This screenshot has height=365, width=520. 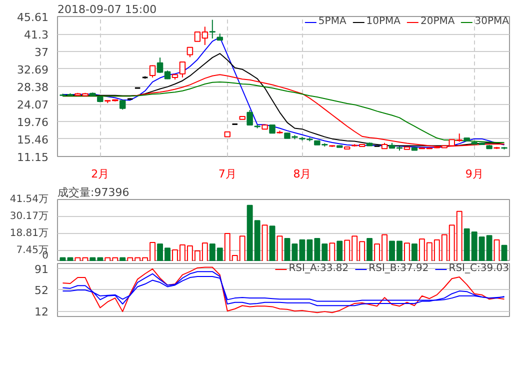 I want to click on y-tick-label: 45.61, so click(x=33, y=17).